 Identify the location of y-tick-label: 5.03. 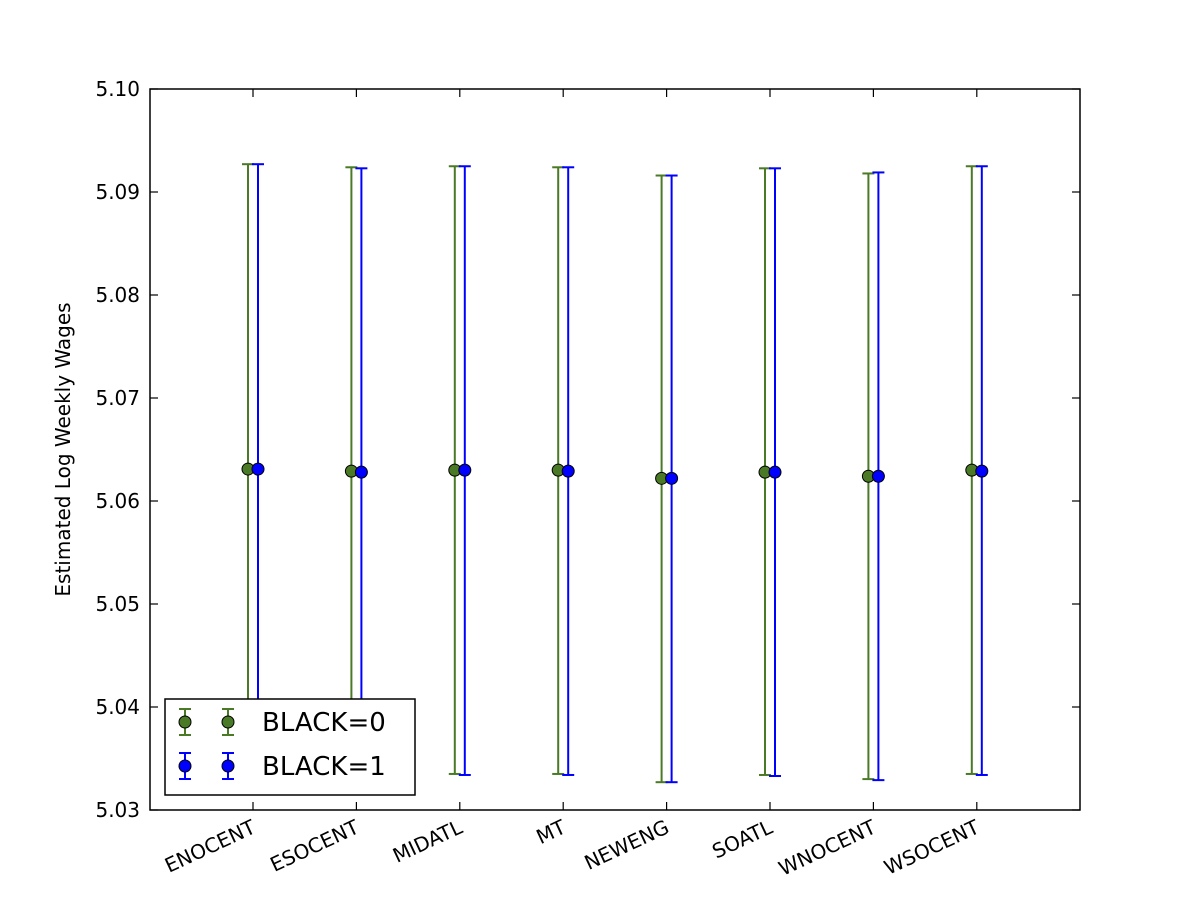
(117, 810).